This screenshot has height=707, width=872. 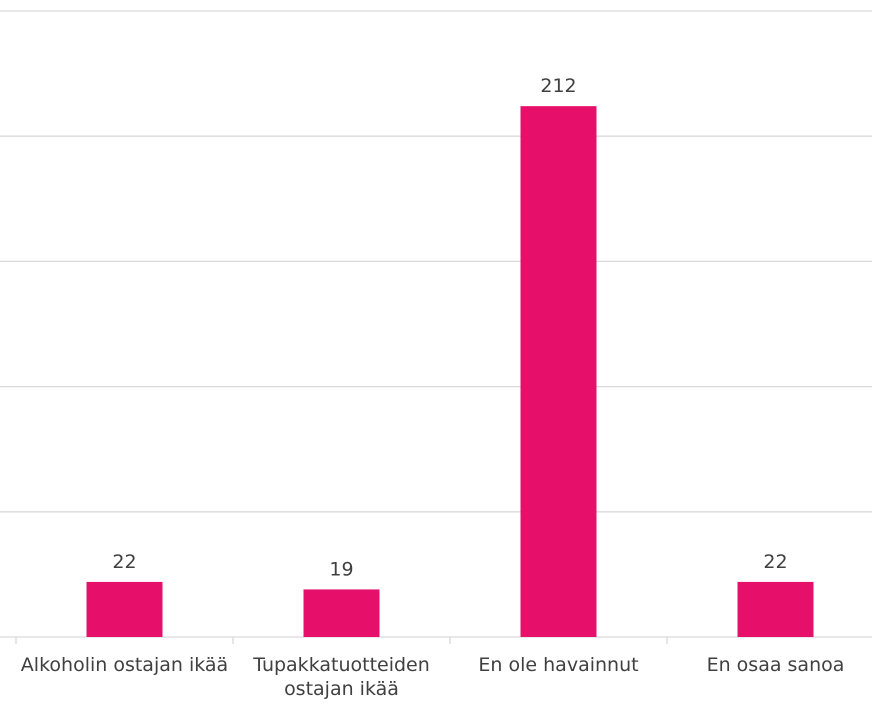 I want to click on data-label: 19, so click(x=341, y=569).